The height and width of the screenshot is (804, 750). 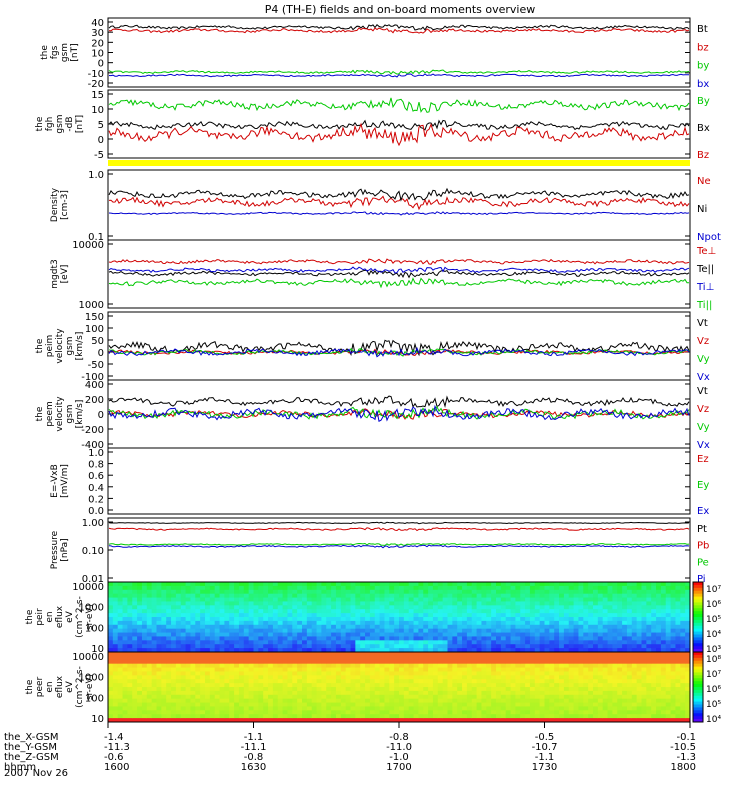 What do you see at coordinates (399, 72) in the screenshot?
I see `series-line-by` at bounding box center [399, 72].